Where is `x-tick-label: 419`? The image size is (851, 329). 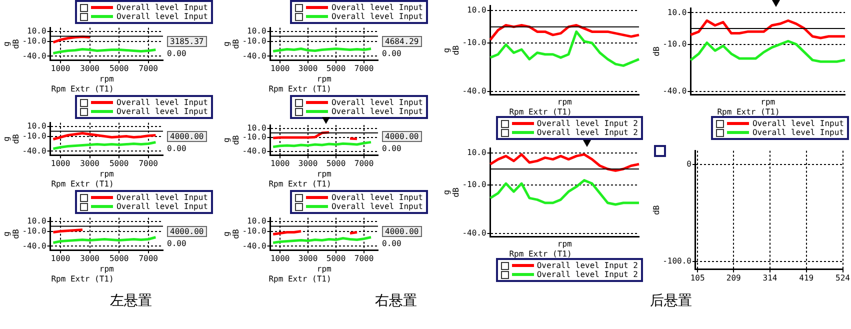
x-tick-label: 419 is located at coordinates (806, 277).